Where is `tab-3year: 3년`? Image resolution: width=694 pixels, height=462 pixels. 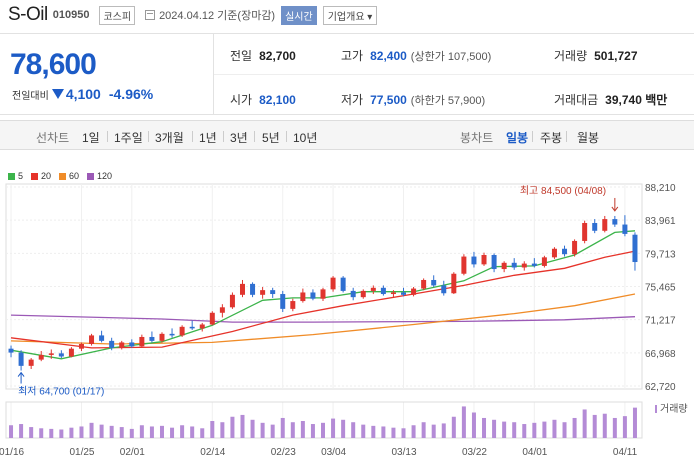
tab-3year: 3년 is located at coordinates (239, 138).